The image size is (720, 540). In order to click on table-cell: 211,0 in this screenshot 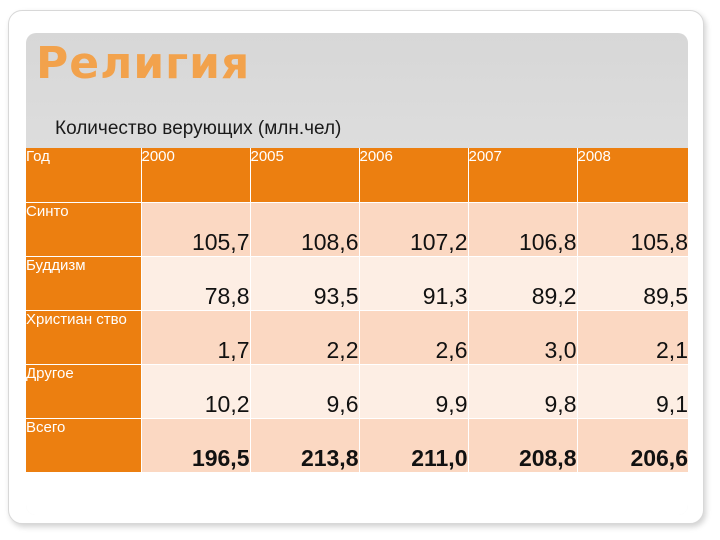, I will do `click(413, 445)`.